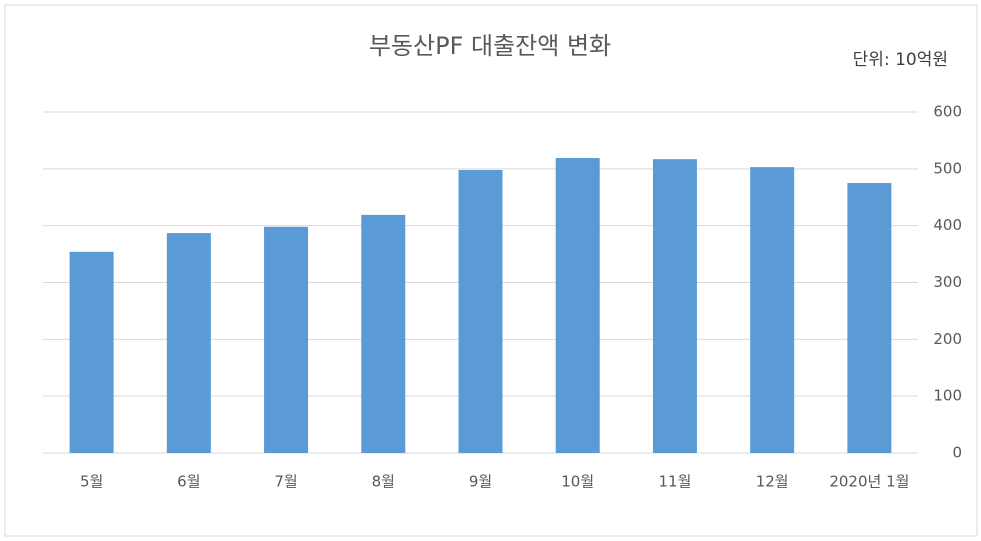 The image size is (981, 541). Describe the element at coordinates (188, 482) in the screenshot. I see `x-tick-label: 6월` at that location.